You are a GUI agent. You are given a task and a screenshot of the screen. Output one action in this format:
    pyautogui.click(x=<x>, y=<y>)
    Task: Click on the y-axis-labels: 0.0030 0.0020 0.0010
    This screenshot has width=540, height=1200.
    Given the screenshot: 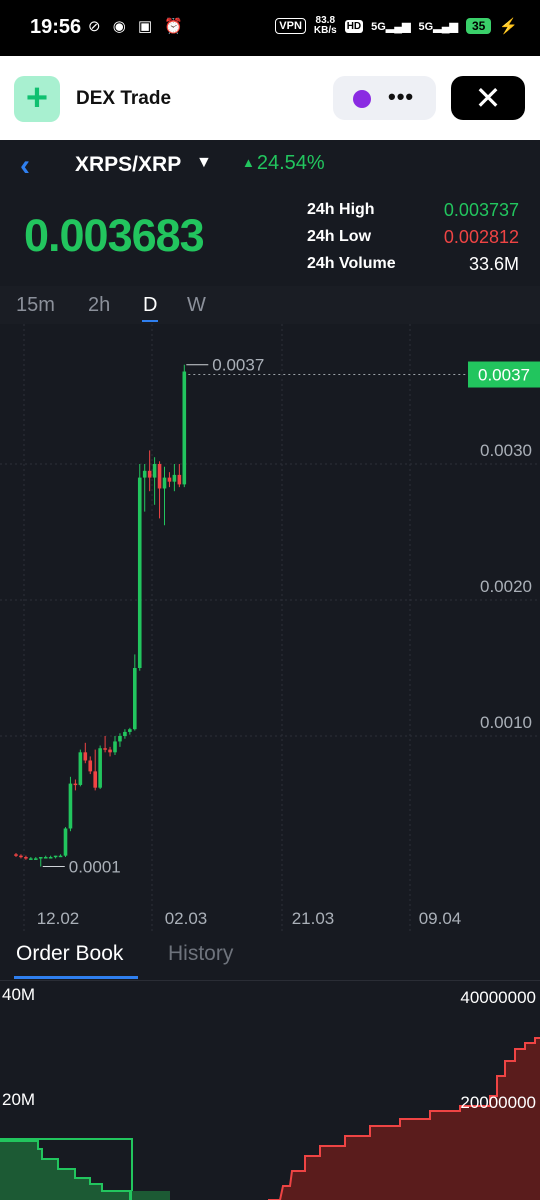 What is the action you would take?
    pyautogui.click(x=506, y=586)
    